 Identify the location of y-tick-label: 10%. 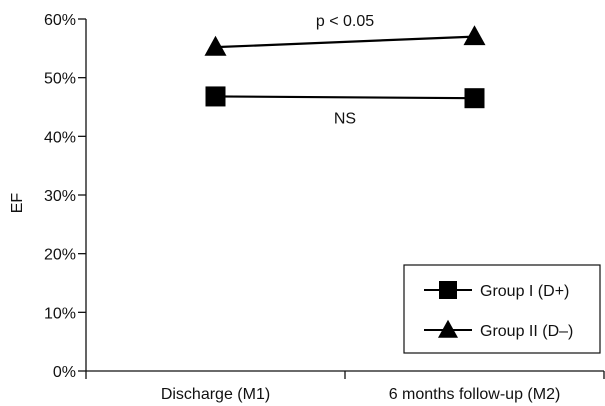
(60, 313).